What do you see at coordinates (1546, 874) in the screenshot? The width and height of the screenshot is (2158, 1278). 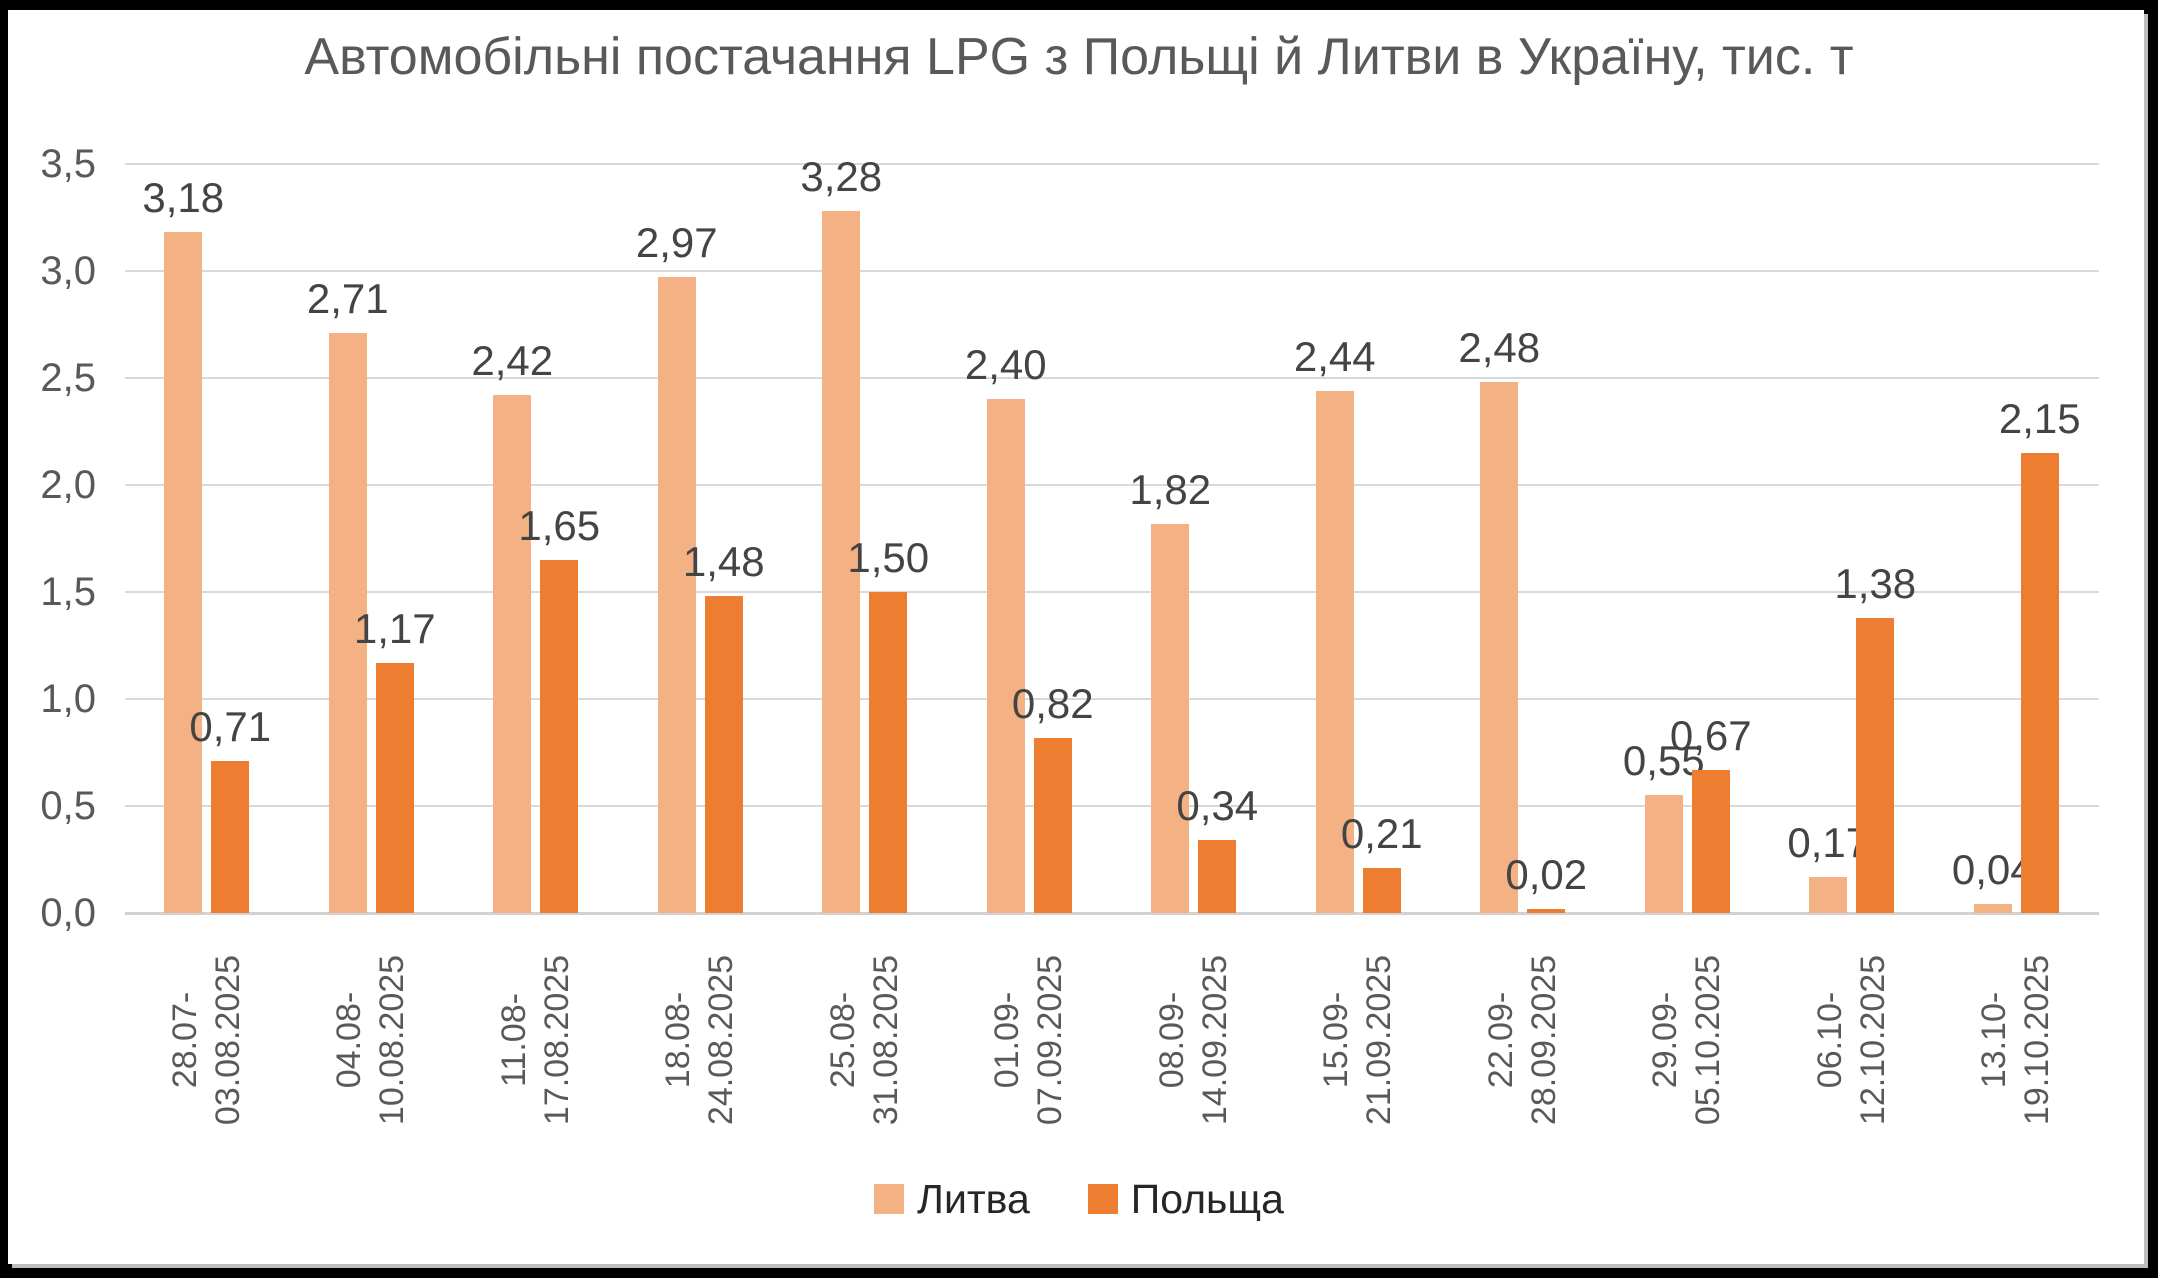 I see `value-label: 0,02` at bounding box center [1546, 874].